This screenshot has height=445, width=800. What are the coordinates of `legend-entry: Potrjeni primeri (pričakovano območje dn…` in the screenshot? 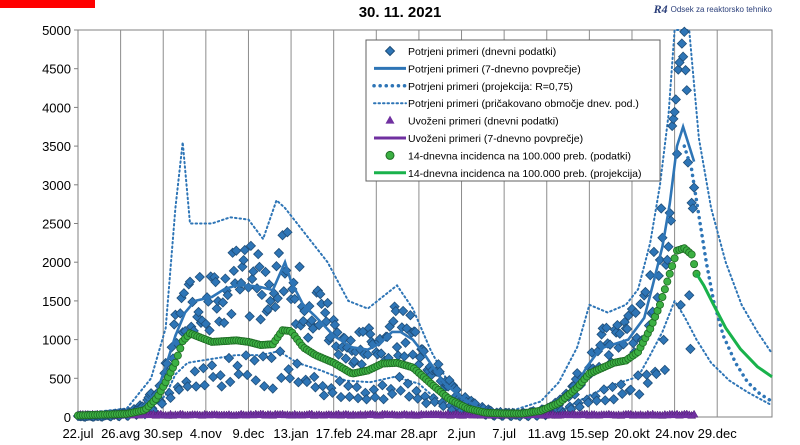 It's located at (506, 104).